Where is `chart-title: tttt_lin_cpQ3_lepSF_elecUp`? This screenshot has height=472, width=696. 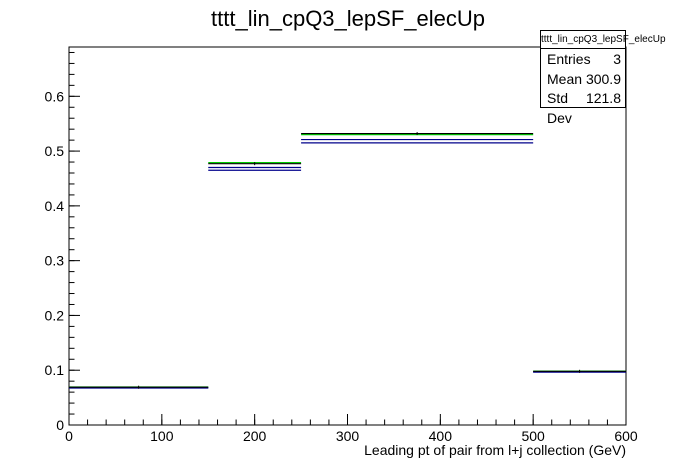 chart-title: tttt_lin_cpQ3_lepSF_elecUp is located at coordinates (348, 18).